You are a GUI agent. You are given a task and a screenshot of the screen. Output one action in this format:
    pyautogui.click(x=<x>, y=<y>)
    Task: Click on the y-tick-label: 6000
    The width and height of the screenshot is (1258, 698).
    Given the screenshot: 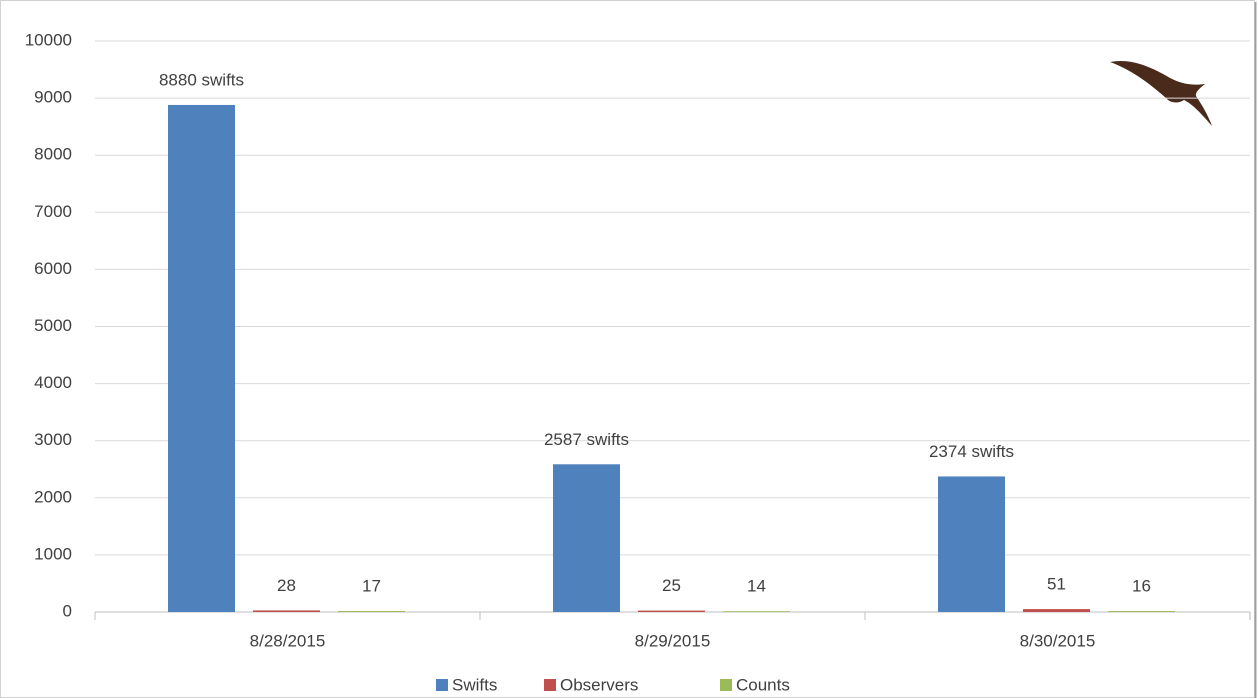 What is the action you would take?
    pyautogui.click(x=53, y=268)
    